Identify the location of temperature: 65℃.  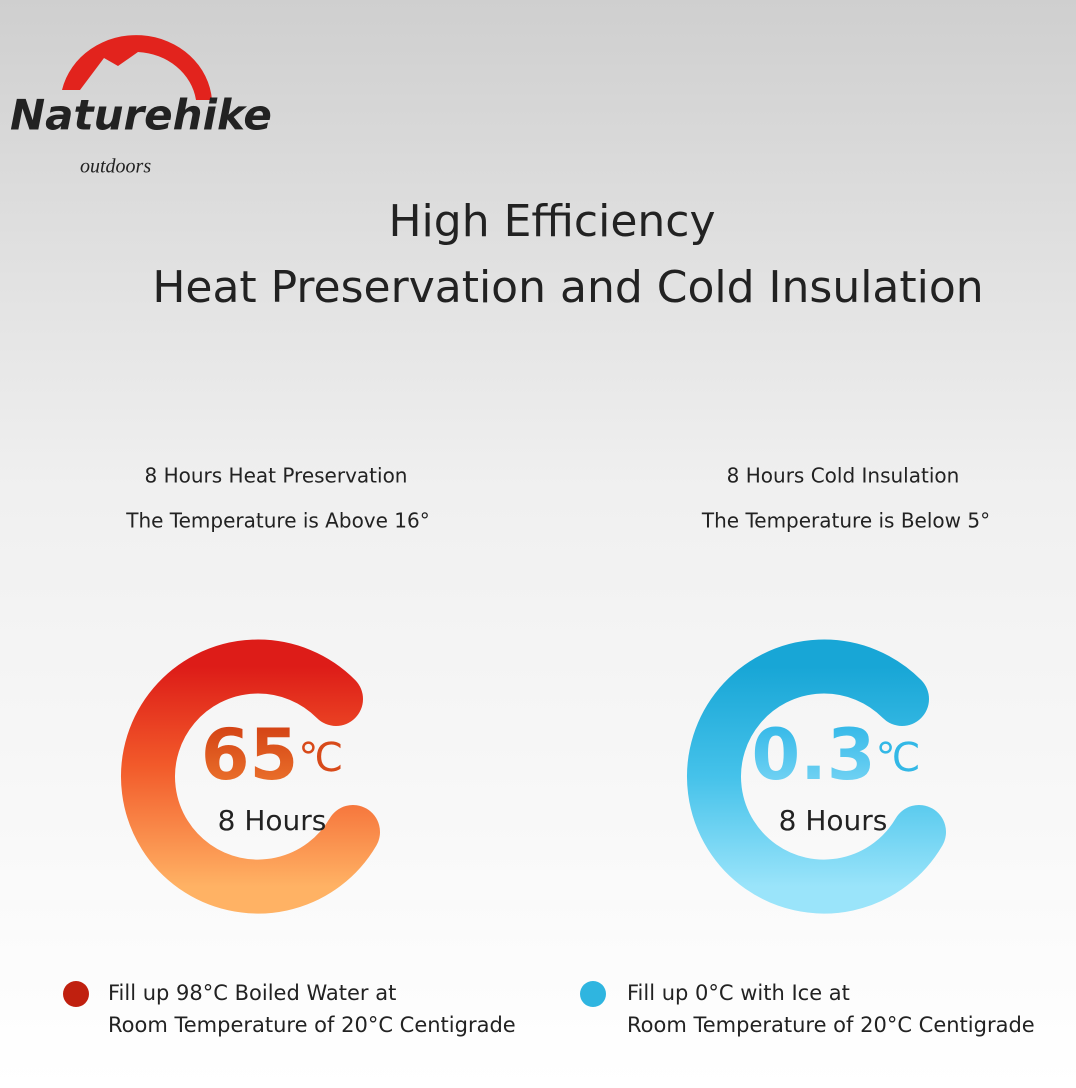
(272, 755).